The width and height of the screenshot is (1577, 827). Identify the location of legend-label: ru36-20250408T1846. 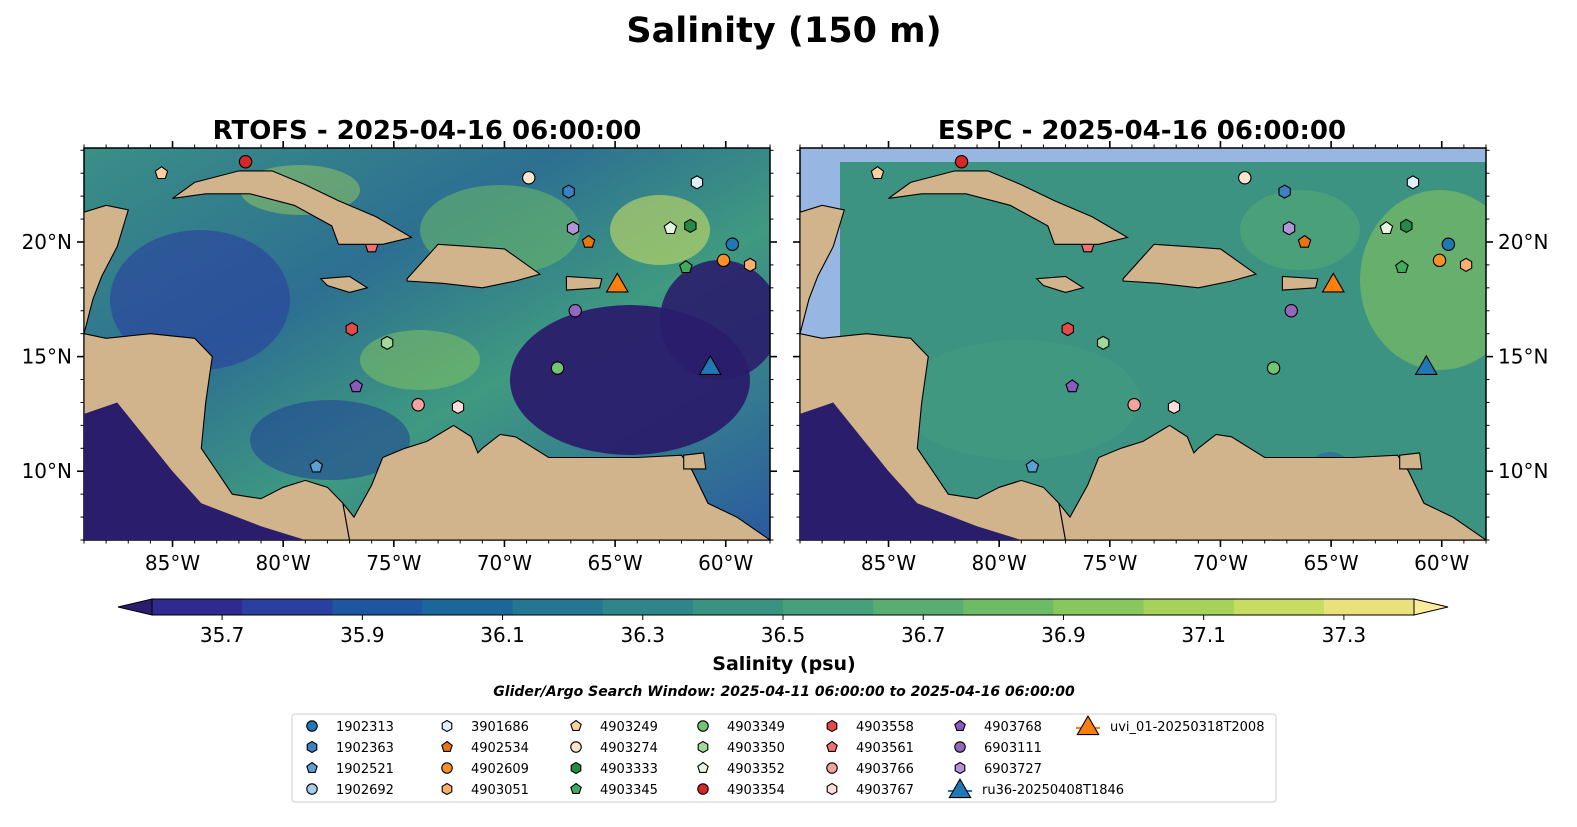
(1053, 790).